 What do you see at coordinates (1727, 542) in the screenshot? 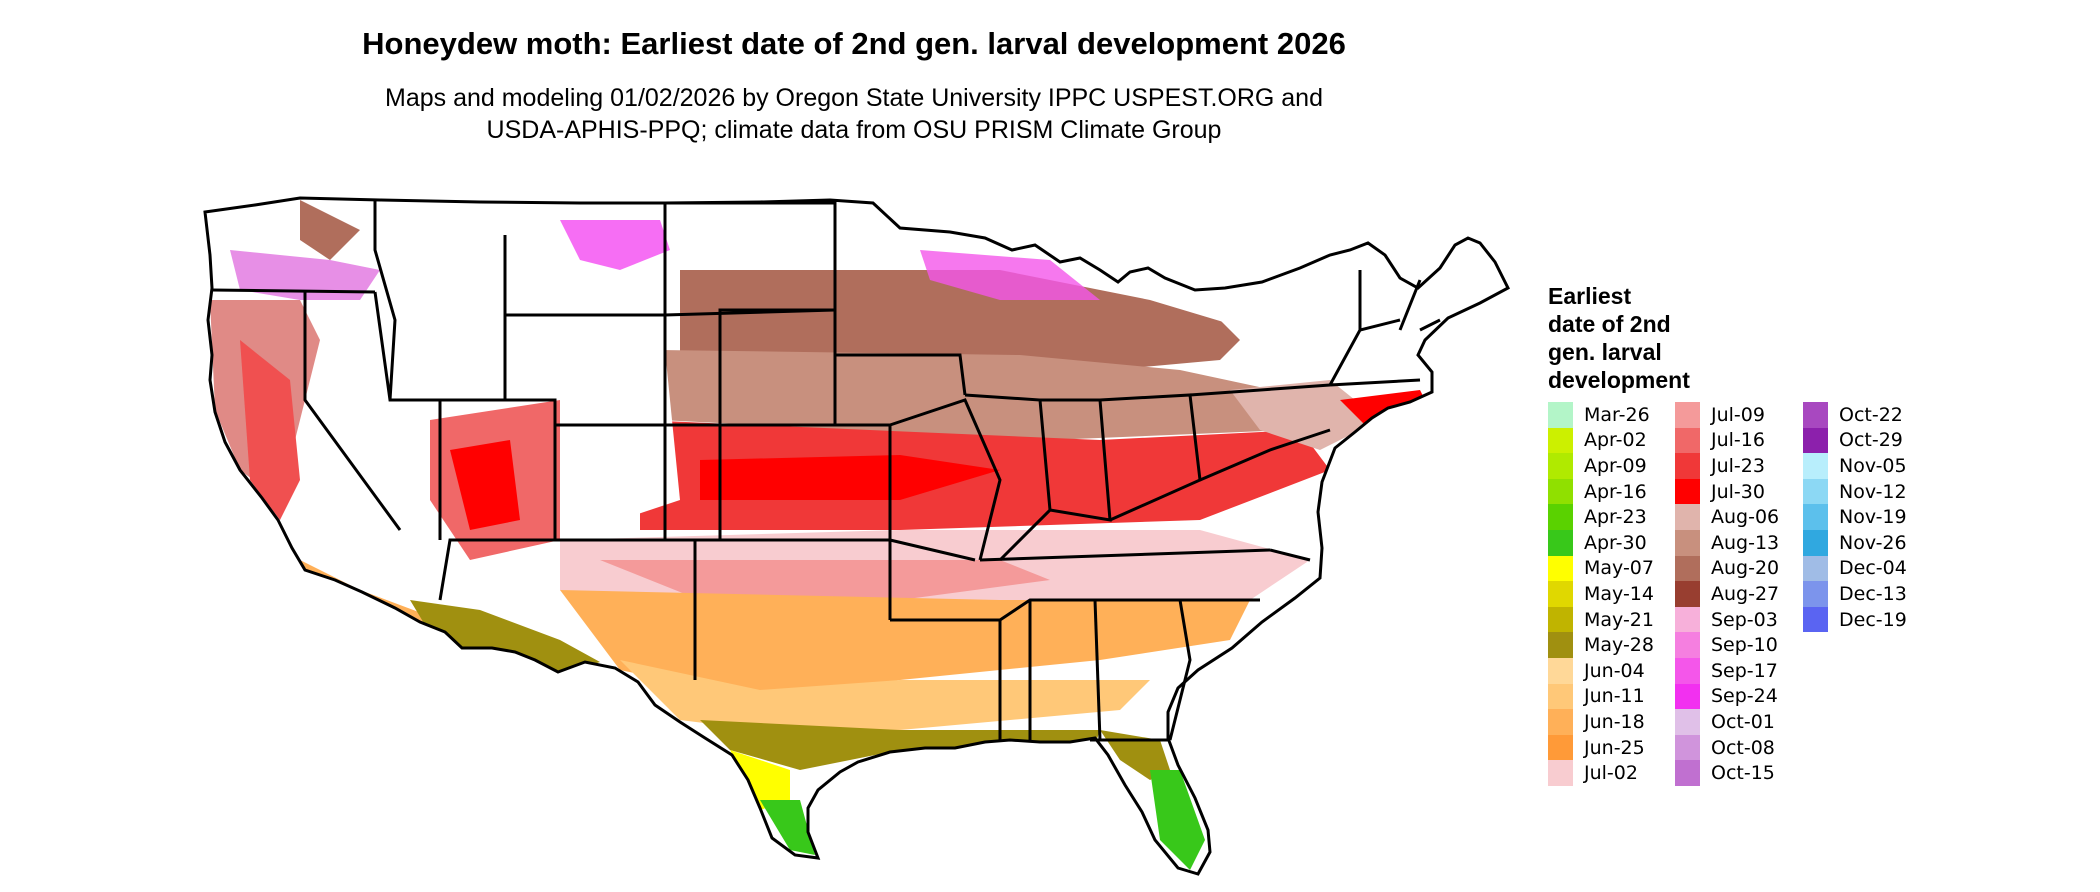
I see `legend-item: Aug-13` at bounding box center [1727, 542].